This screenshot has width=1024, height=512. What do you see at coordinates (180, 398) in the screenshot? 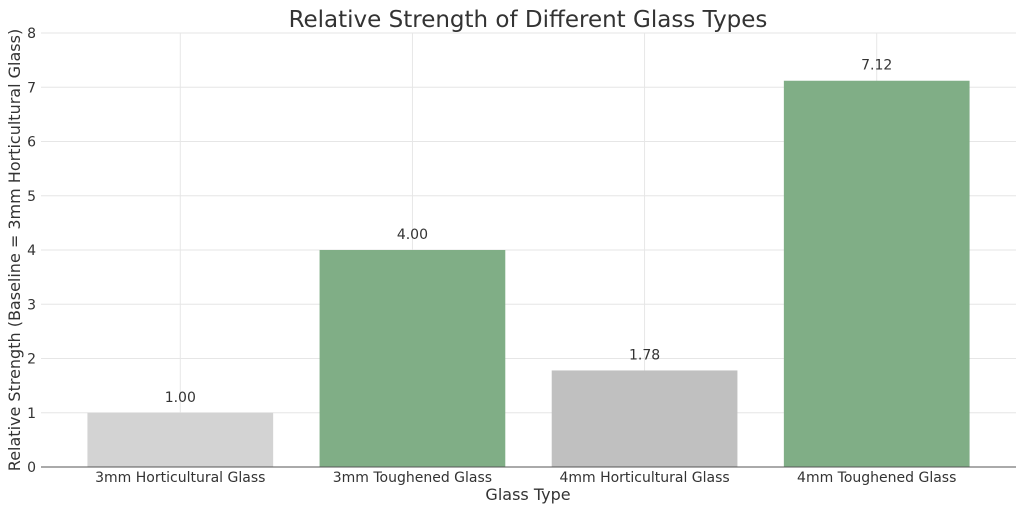
I see `bar-value-label: 1.00` at bounding box center [180, 398].